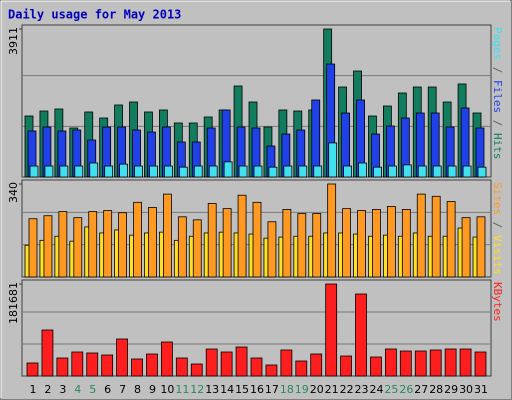 The width and height of the screenshot is (512, 400). I want to click on x-tick-label: 27, so click(421, 389).